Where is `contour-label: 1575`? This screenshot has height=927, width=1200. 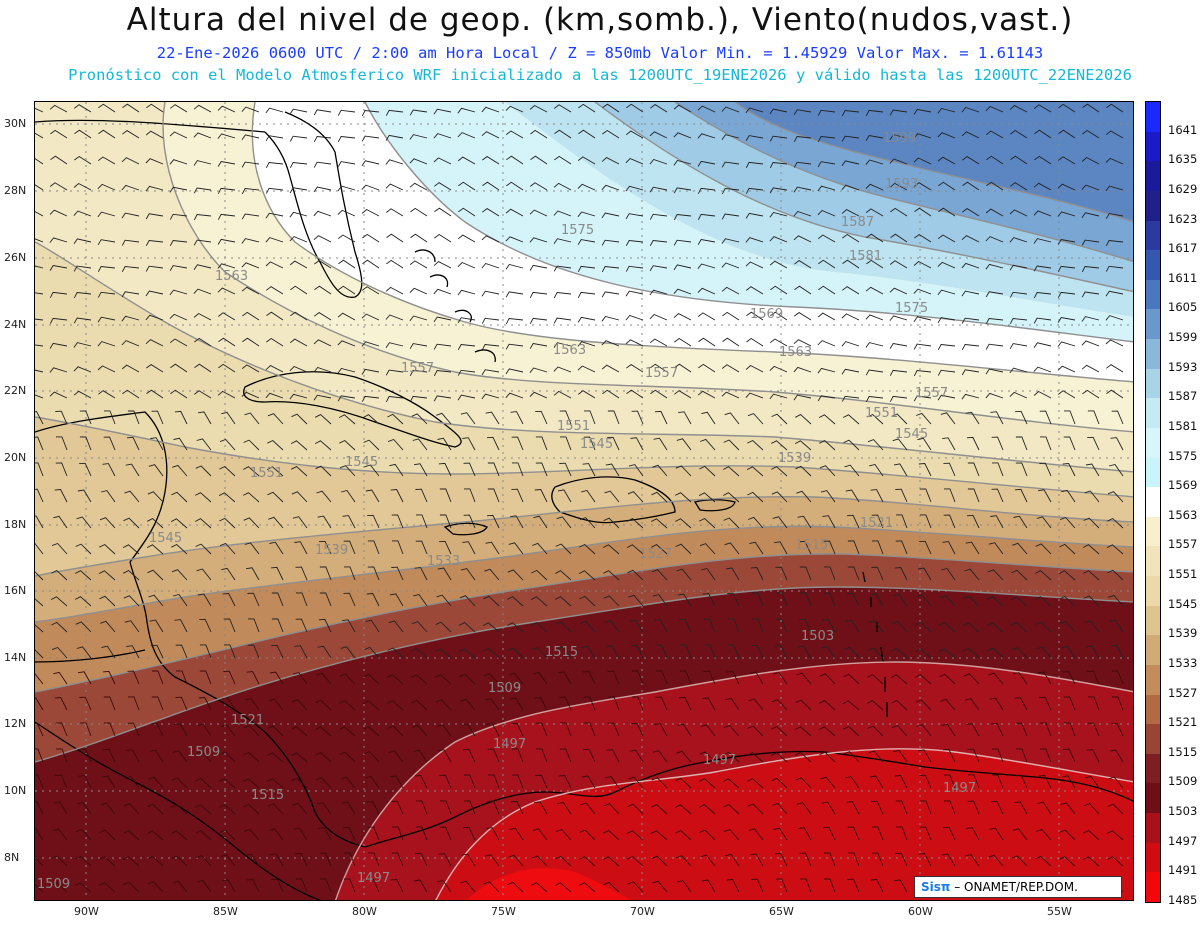 contour-label: 1575 is located at coordinates (577, 230).